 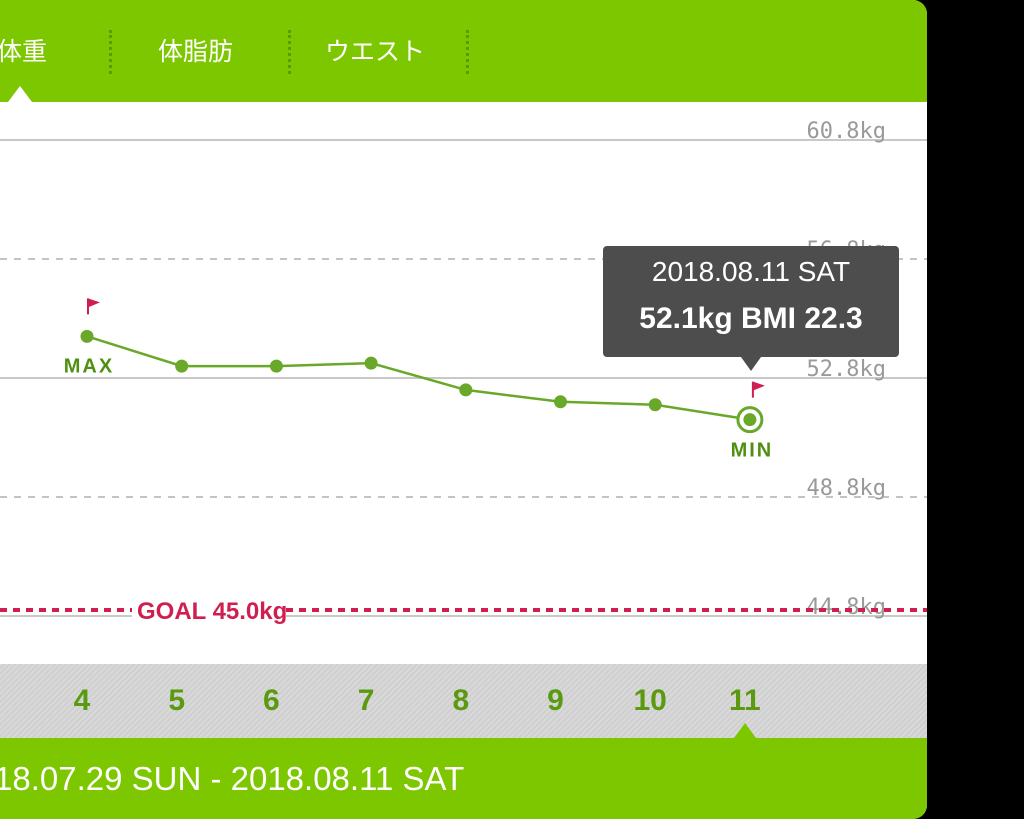 I want to click on x-tick-label: 11, so click(x=745, y=700).